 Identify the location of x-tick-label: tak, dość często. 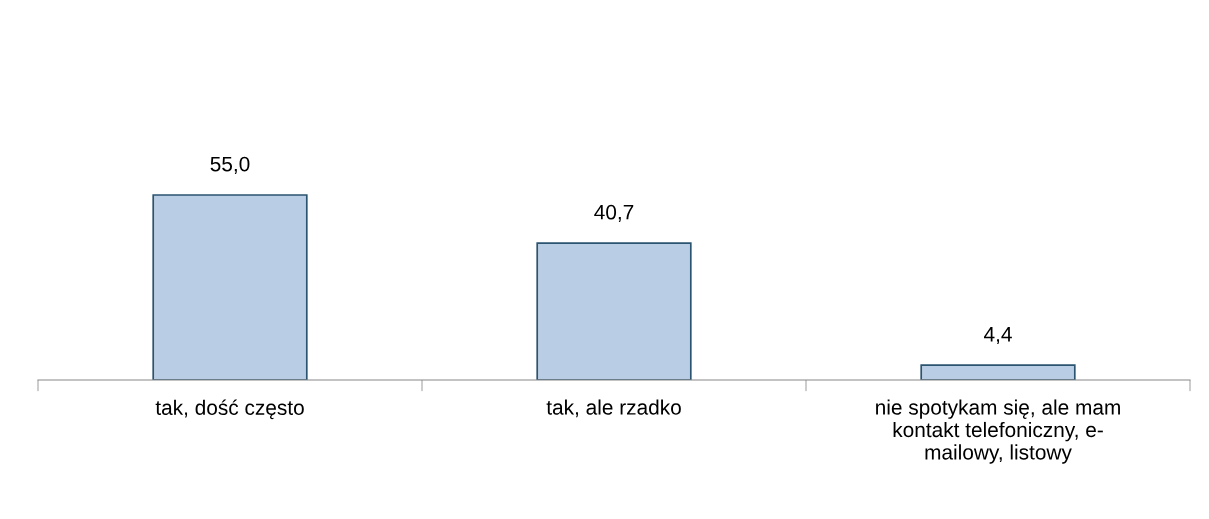
(229, 409).